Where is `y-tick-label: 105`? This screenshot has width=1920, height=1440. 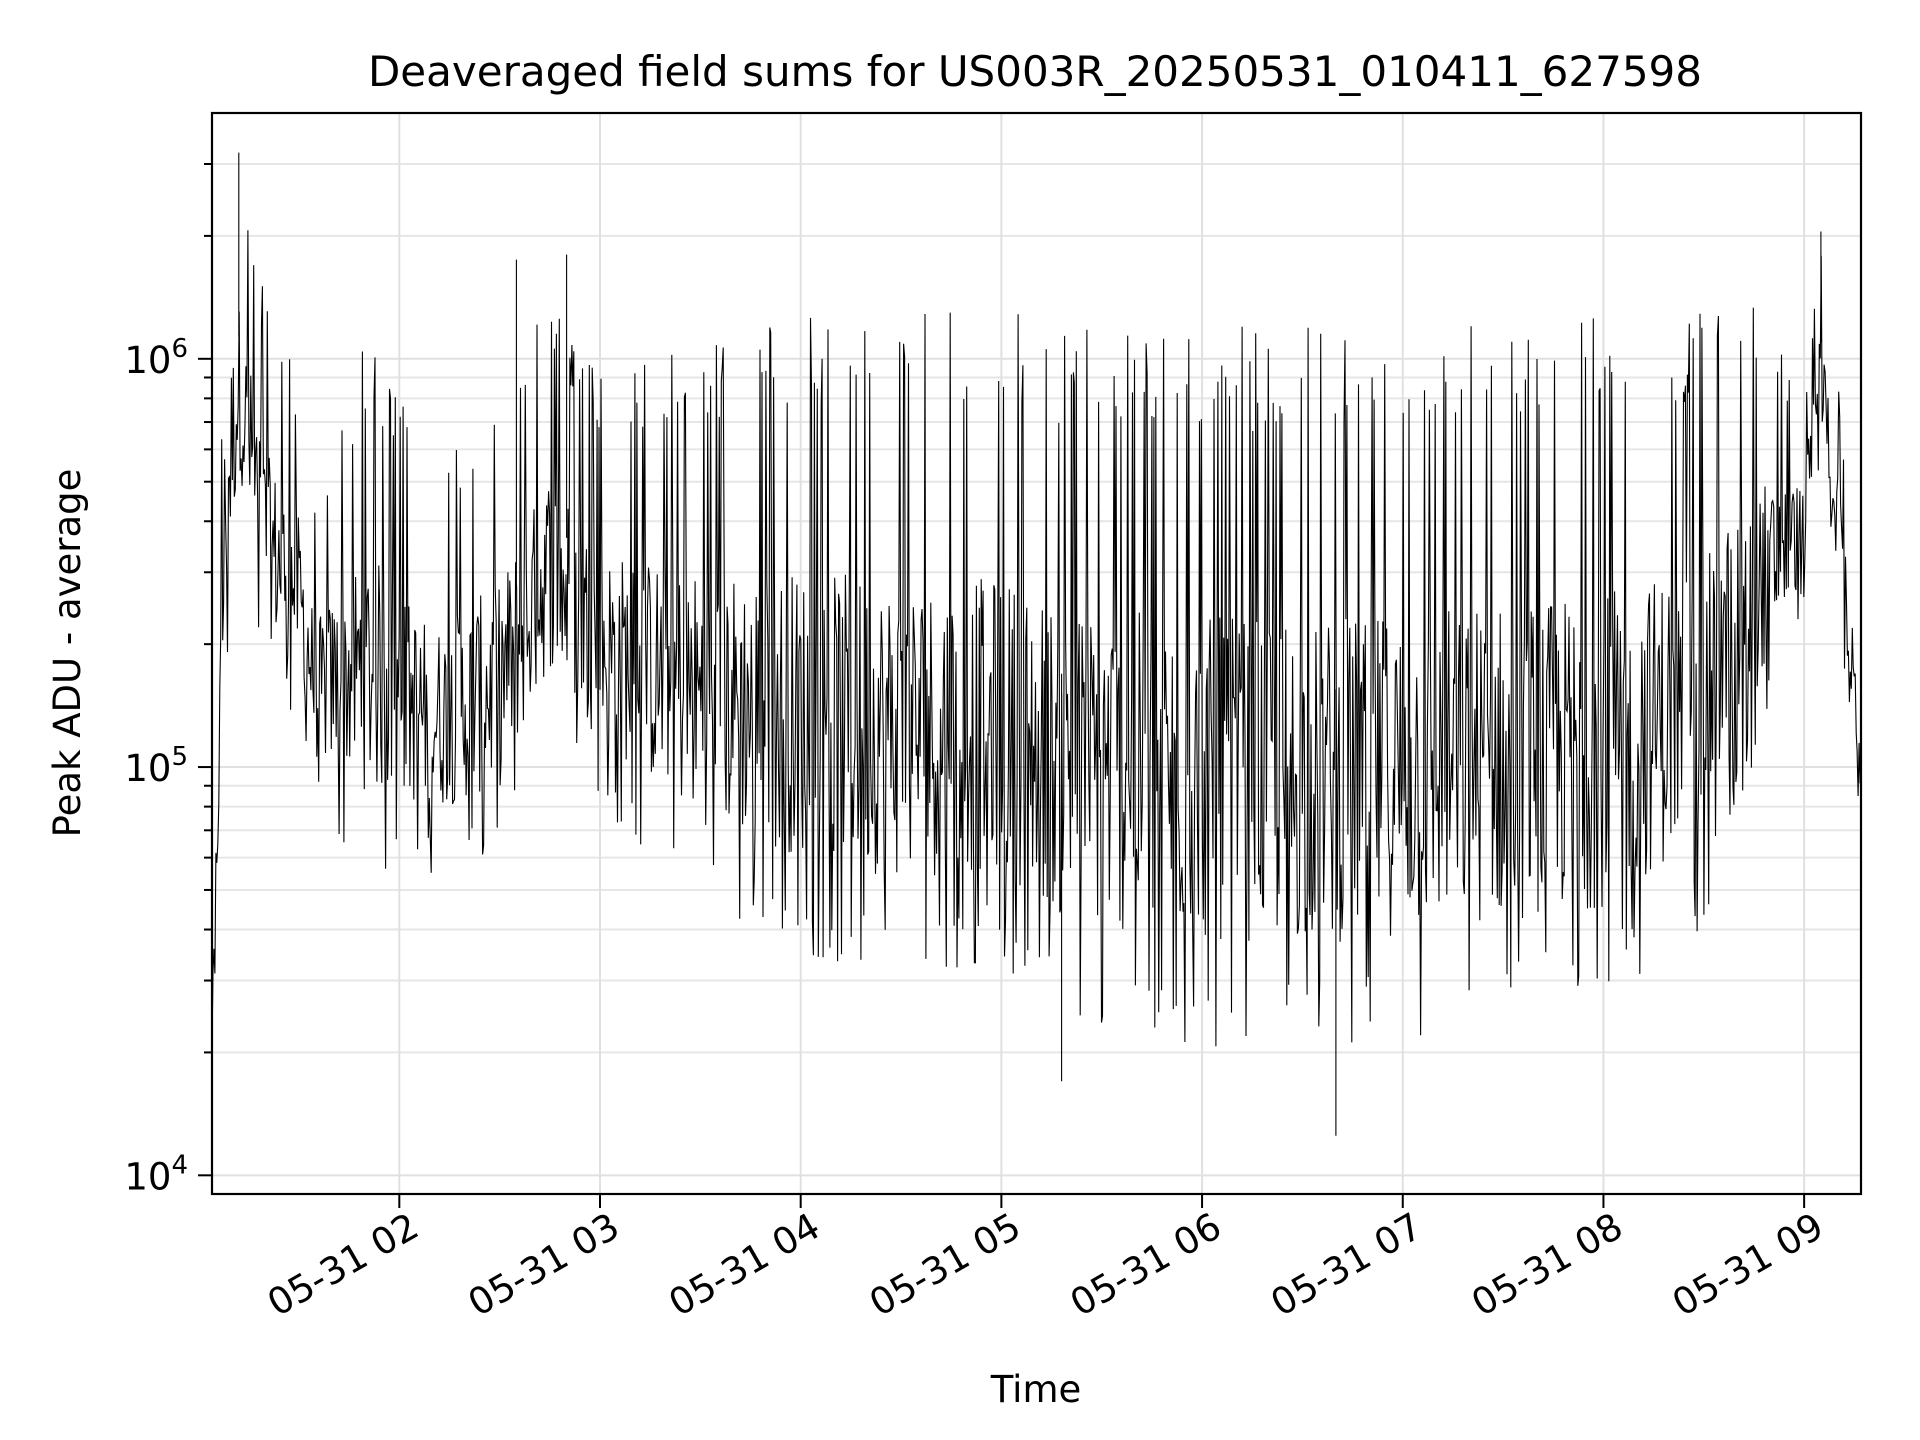 y-tick-label: 105 is located at coordinates (156, 766).